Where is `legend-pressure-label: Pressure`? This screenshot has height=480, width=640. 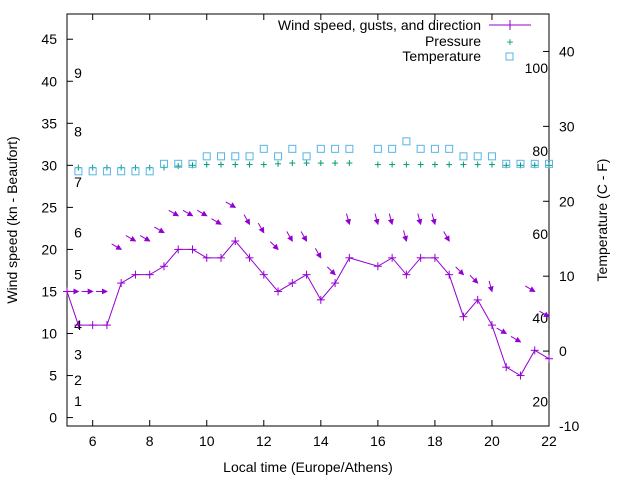 legend-pressure-label: Pressure is located at coordinates (453, 41).